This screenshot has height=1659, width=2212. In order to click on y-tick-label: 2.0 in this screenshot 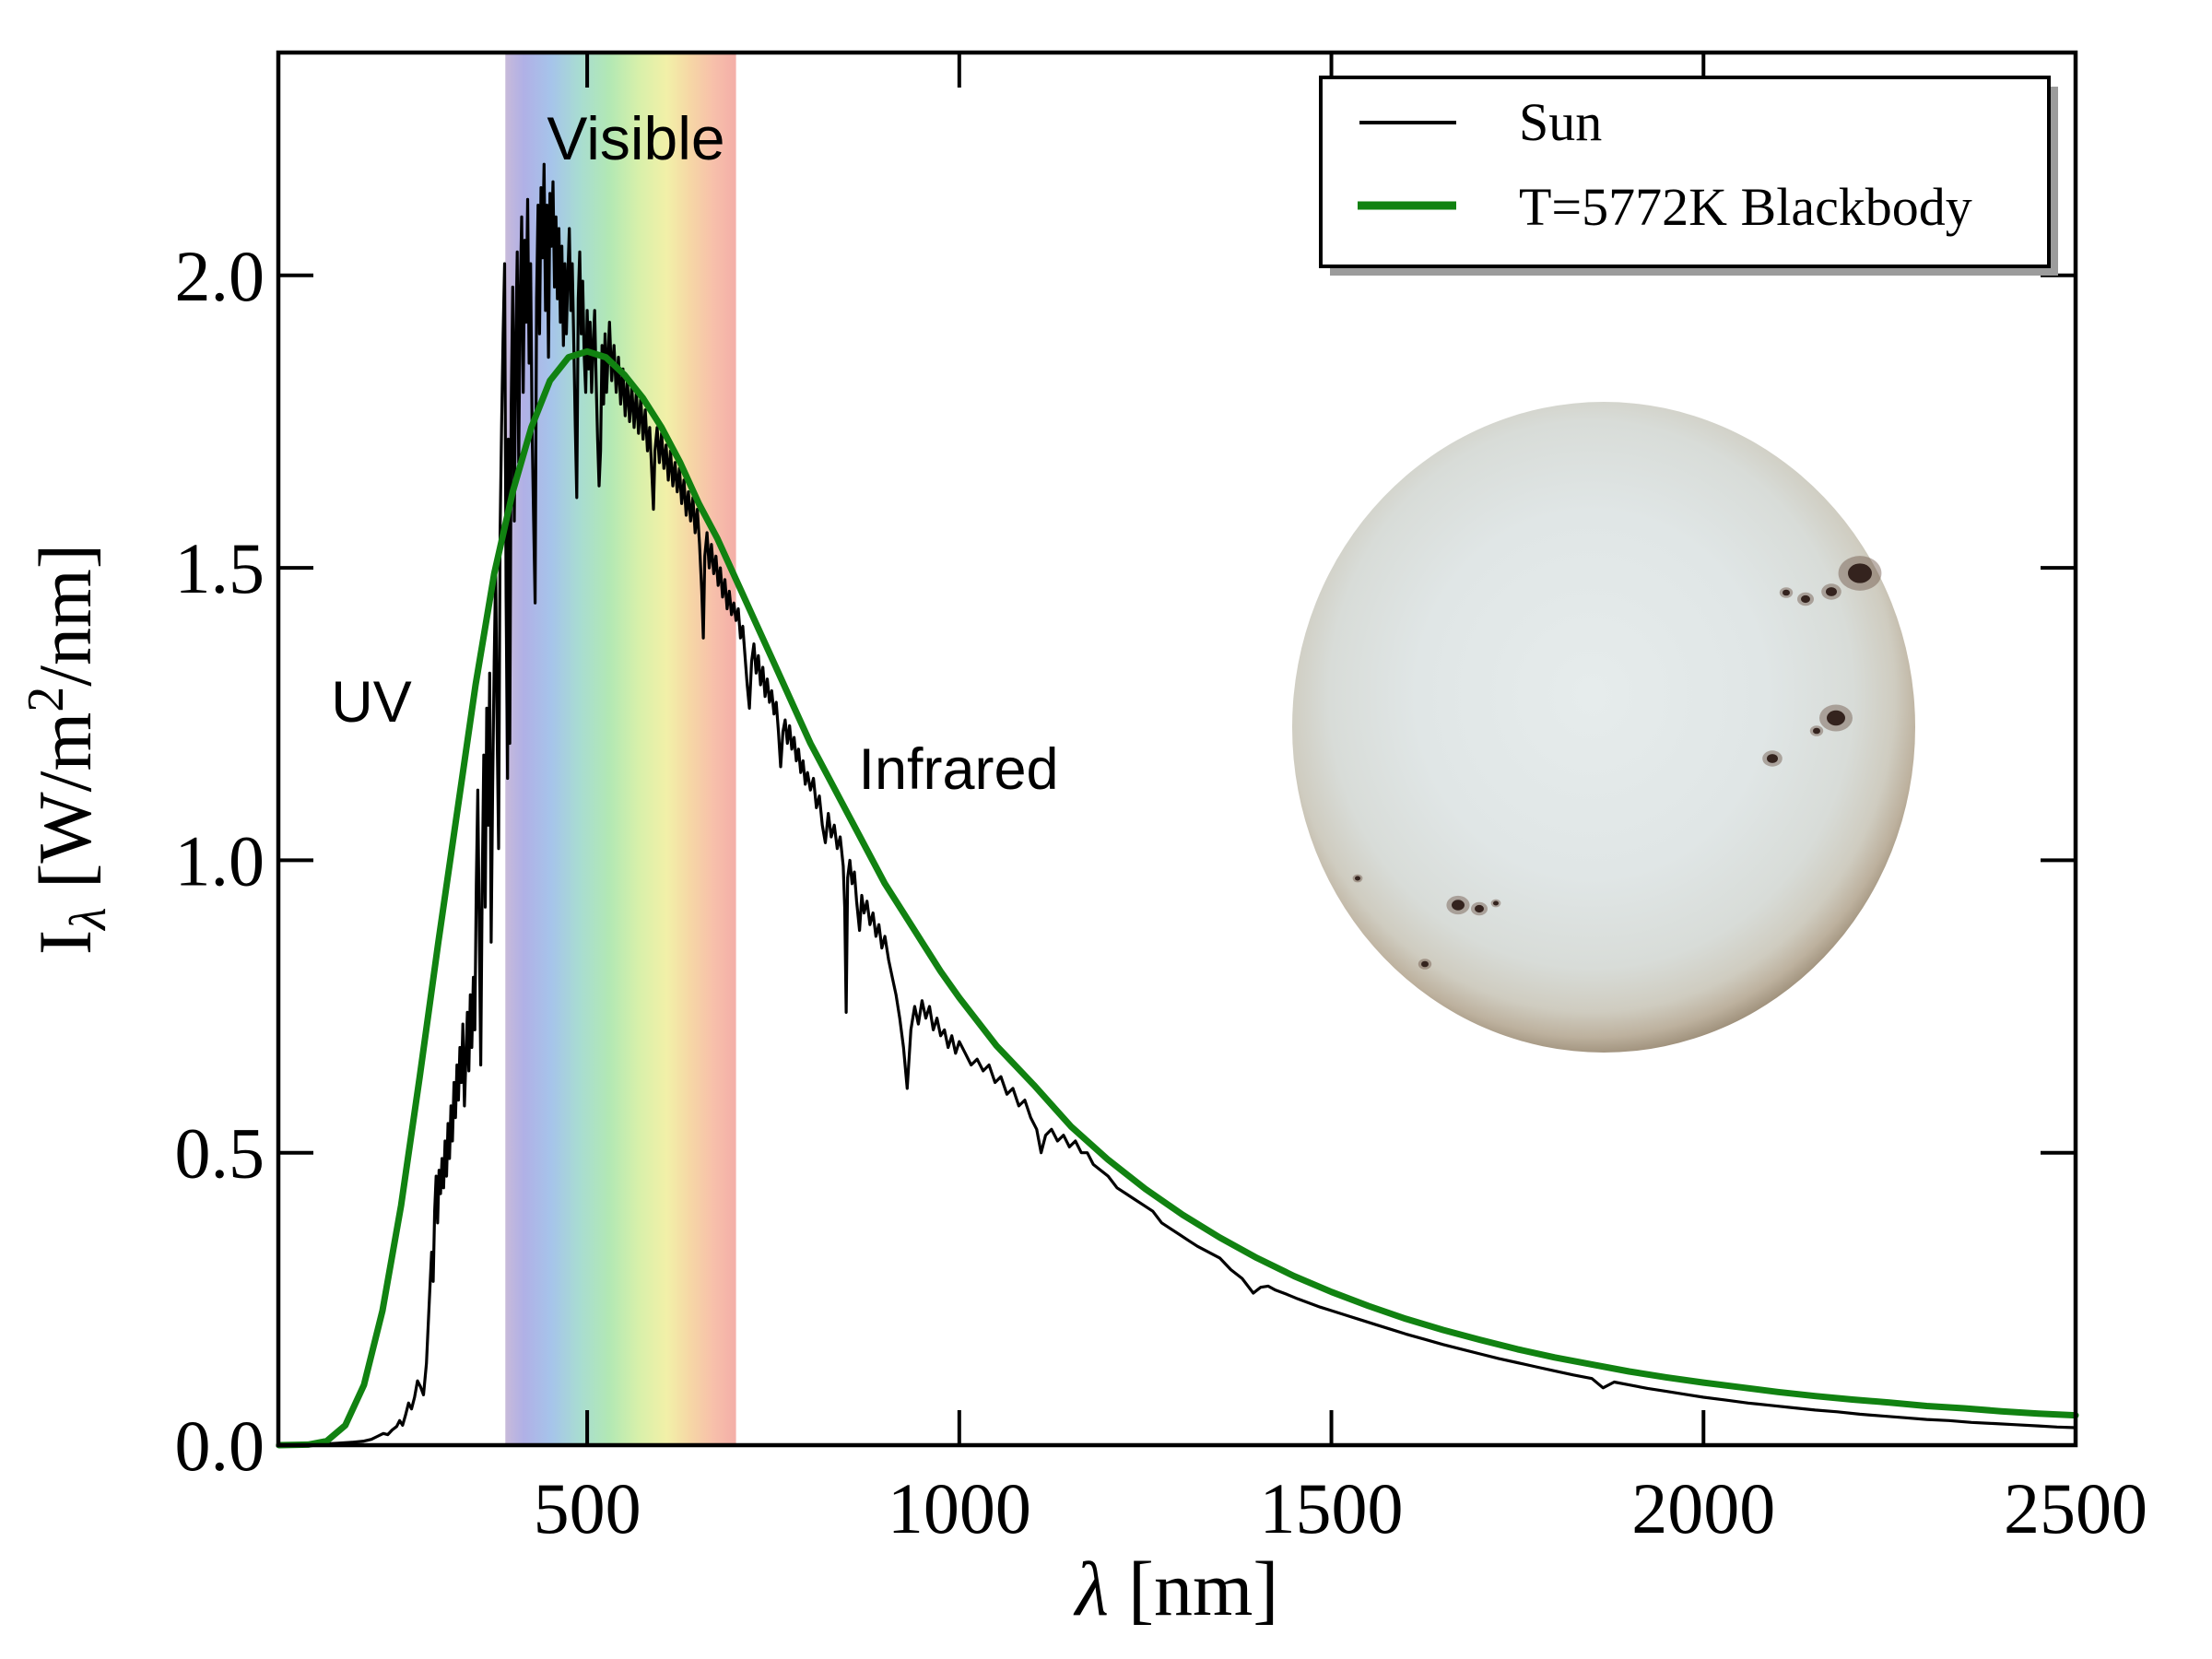, I will do `click(220, 276)`.